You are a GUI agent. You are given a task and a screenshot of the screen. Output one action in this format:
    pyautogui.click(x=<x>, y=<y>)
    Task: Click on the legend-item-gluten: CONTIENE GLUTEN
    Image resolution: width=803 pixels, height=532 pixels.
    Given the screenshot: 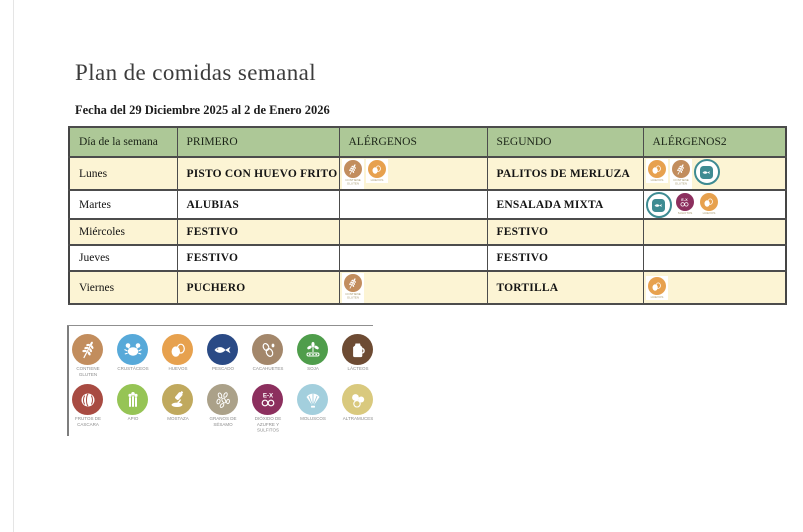 What is the action you would take?
    pyautogui.click(x=87, y=359)
    